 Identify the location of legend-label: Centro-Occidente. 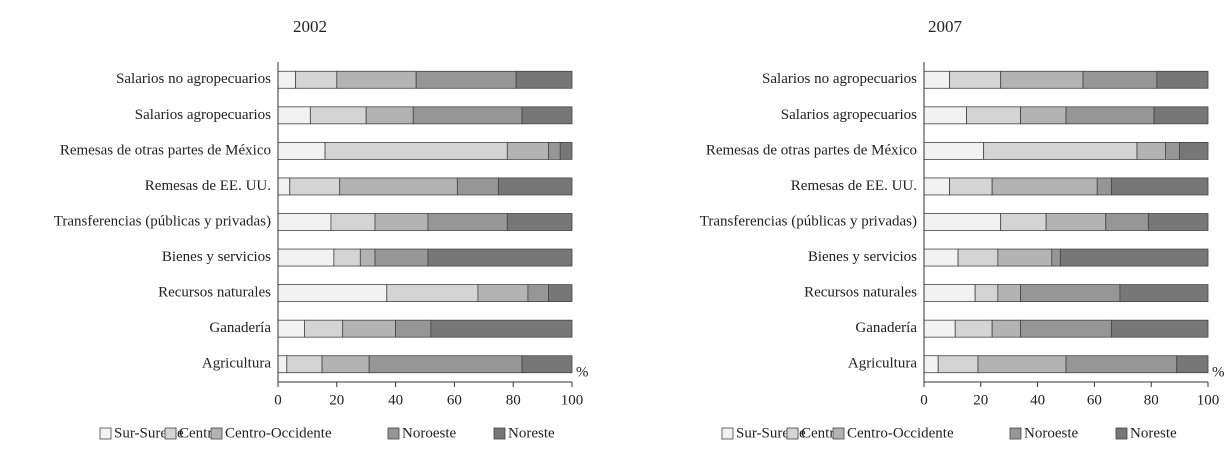
(900, 433).